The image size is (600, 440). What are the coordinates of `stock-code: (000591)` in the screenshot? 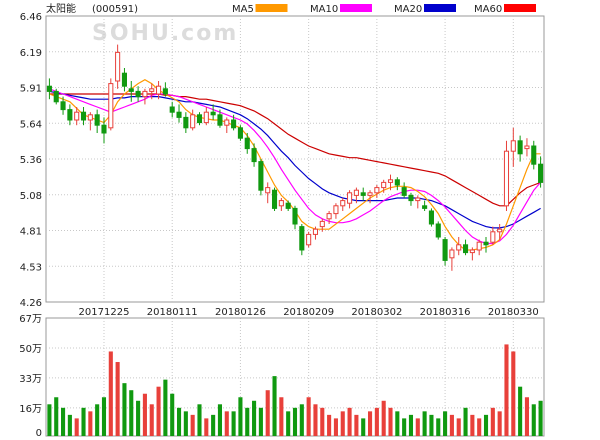 It's located at (115, 9).